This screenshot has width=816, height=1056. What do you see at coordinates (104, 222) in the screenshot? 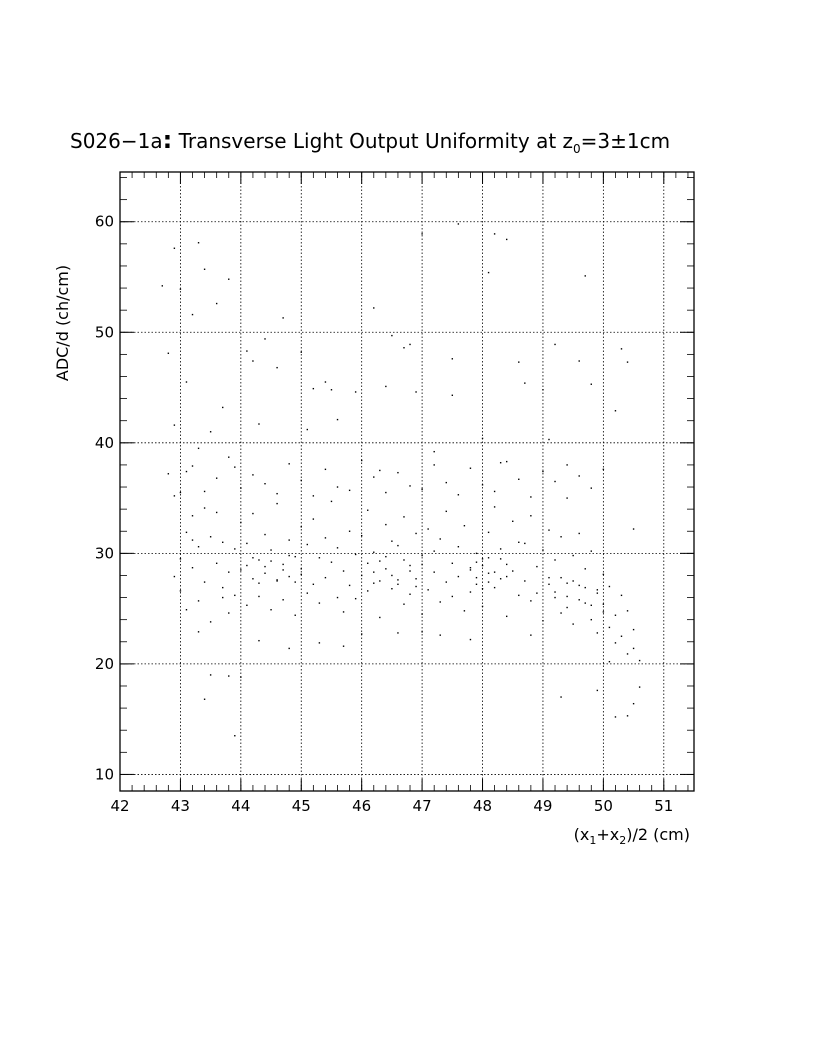
I see `y-tick-label: 60` at bounding box center [104, 222].